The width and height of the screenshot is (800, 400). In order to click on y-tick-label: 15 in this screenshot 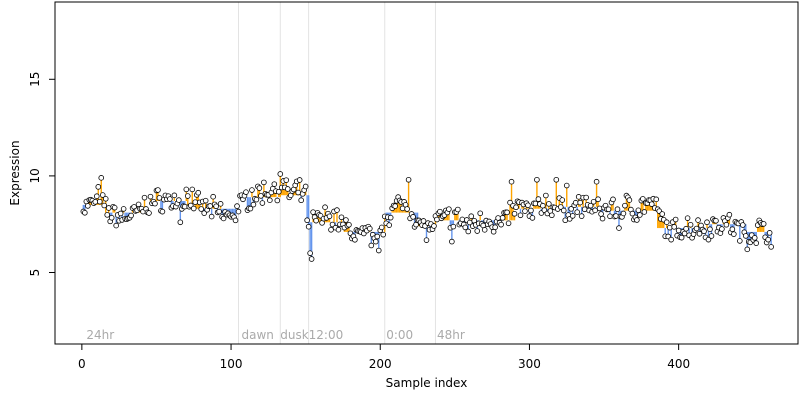, I will do `click(35, 79)`.